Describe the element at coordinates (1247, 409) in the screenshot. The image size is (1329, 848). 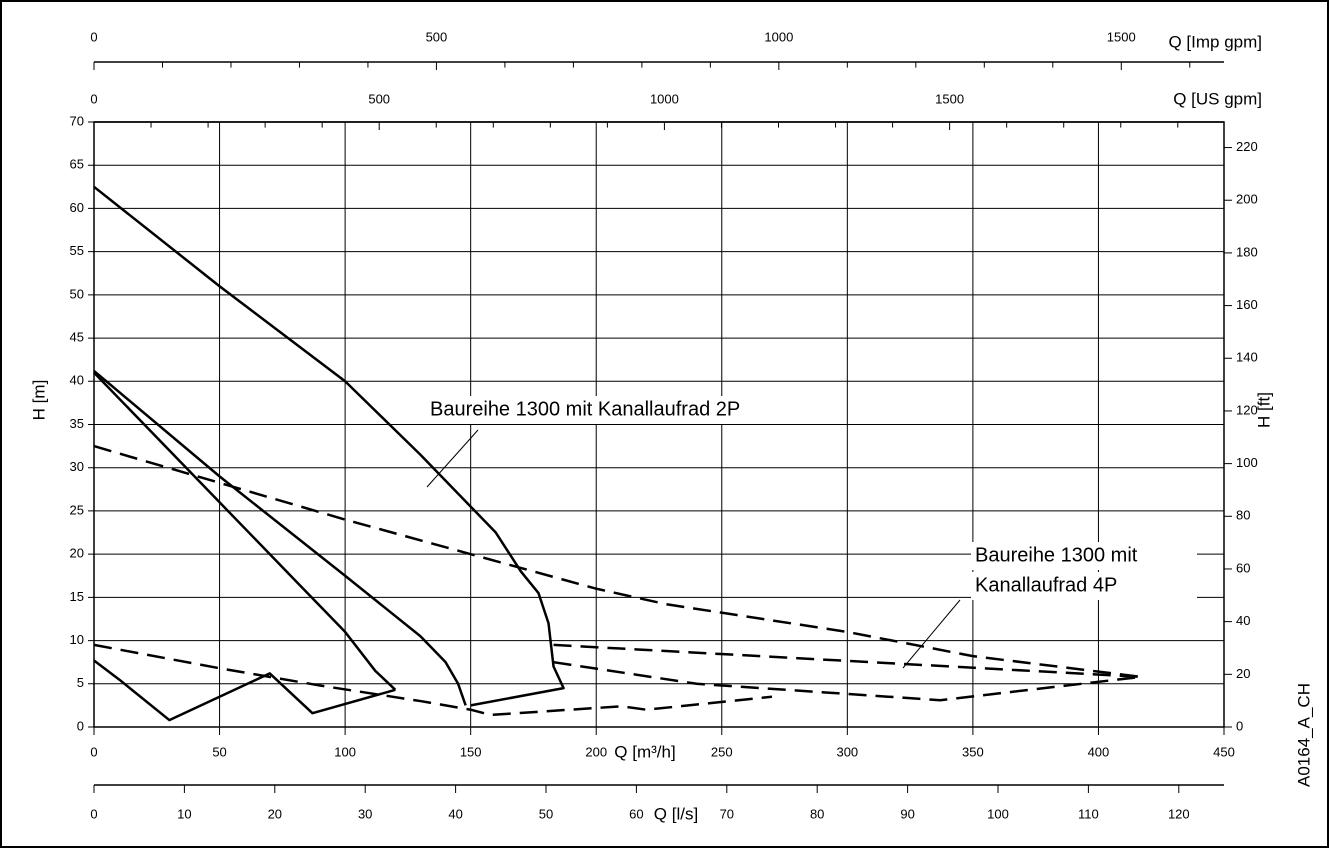
I see `y2-tick-label: 120` at that location.